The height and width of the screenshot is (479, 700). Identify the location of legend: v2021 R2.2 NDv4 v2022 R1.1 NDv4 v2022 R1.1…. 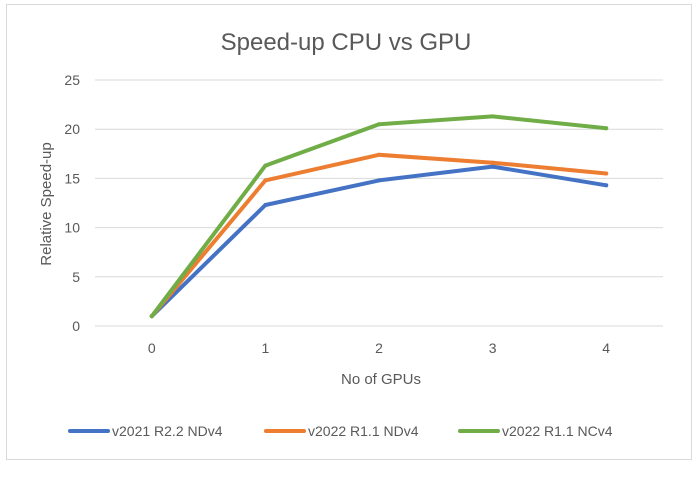
(340, 431).